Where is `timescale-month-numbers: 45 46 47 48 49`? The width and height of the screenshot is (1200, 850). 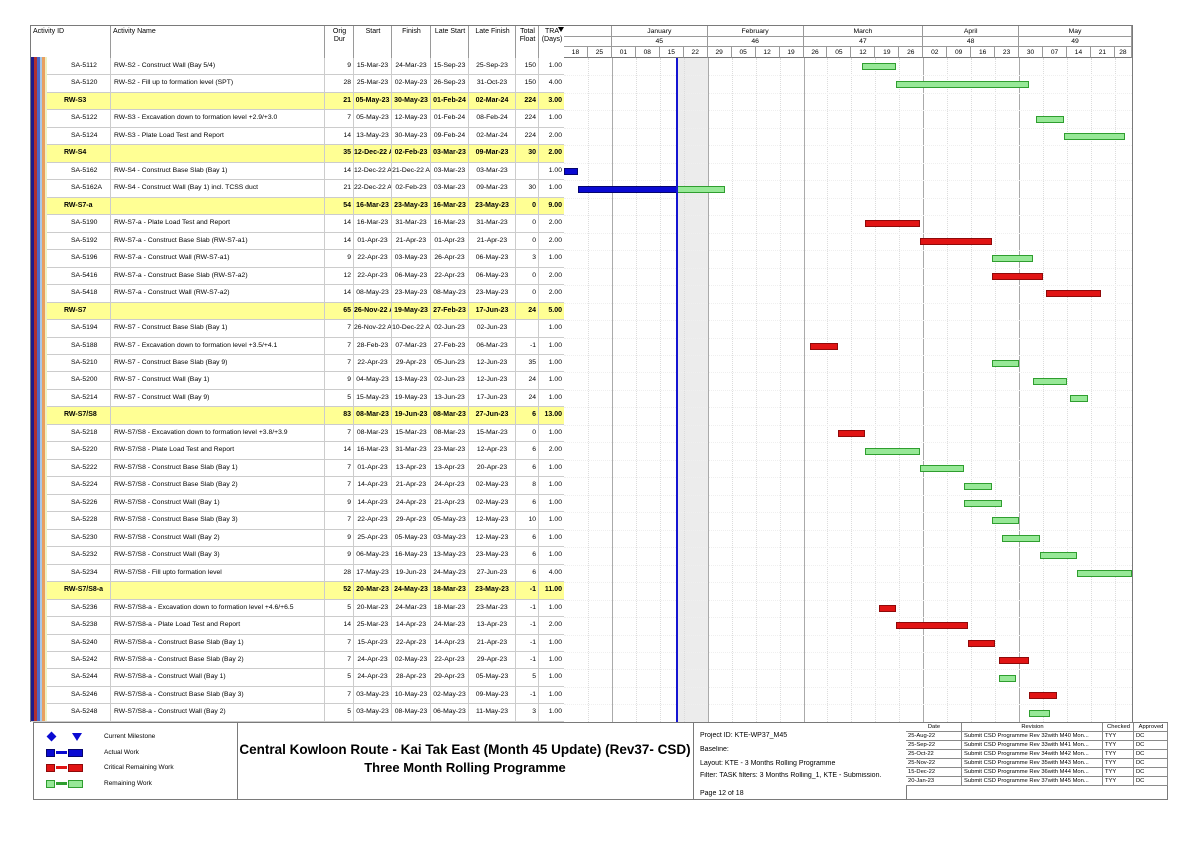
timescale-month-numbers: 45 46 47 48 49 is located at coordinates (848, 42).